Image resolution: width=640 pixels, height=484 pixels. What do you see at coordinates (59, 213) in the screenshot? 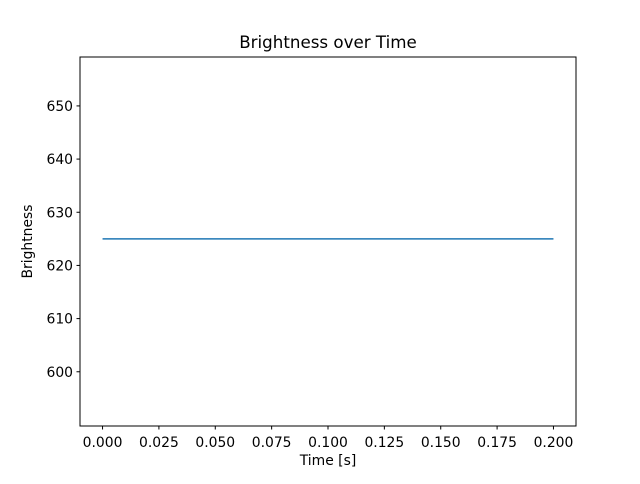
I see `y-tick-label: 630` at bounding box center [59, 213].